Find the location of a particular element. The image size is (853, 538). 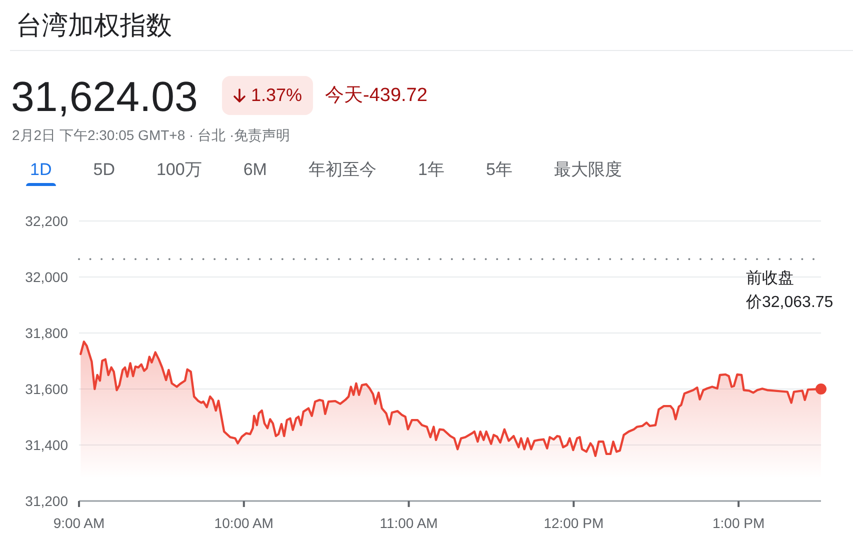

text: 31,624.03 is located at coordinates (104, 97).